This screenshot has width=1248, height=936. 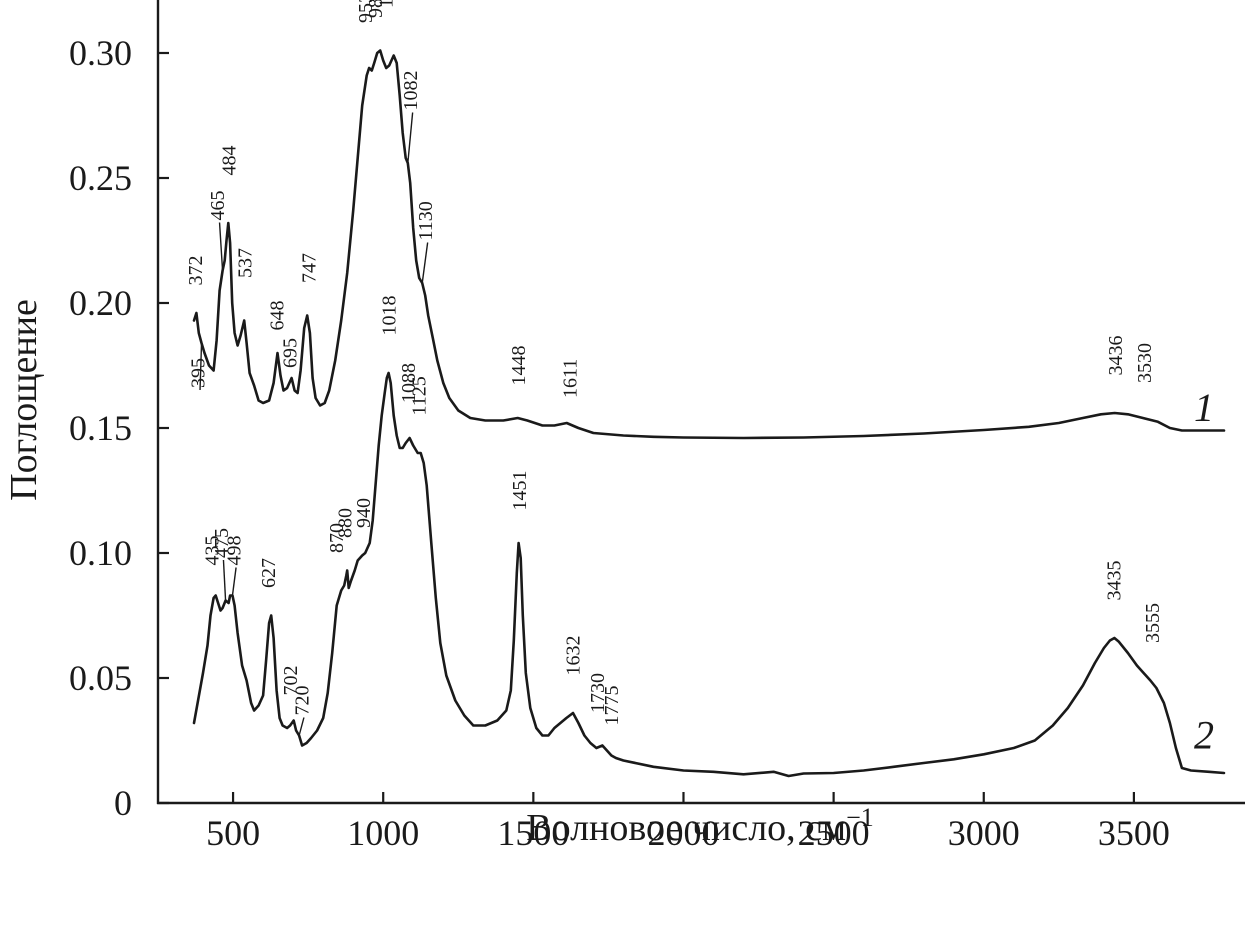 What do you see at coordinates (24, 400) in the screenshot?
I see `y-axis-title: Поглощение` at bounding box center [24, 400].